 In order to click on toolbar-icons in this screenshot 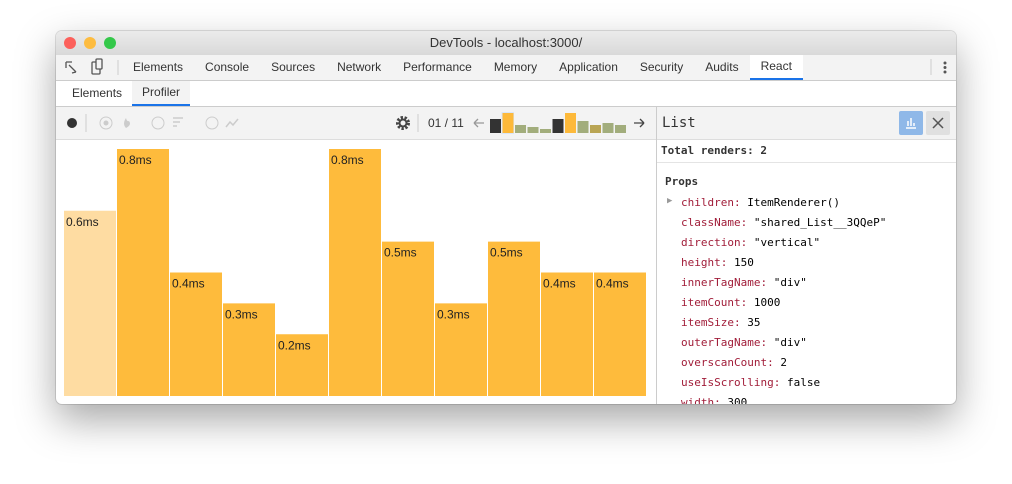, I will do `click(92, 66)`.